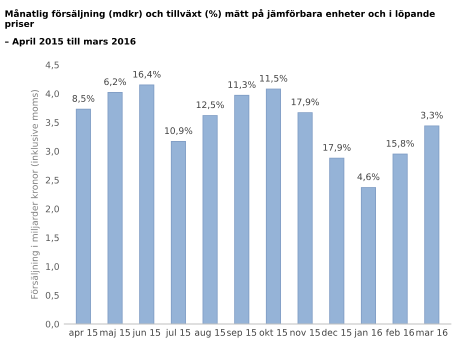 This screenshot has height=360, width=460. Describe the element at coordinates (432, 116) in the screenshot. I see `annotation: 3,3%` at that location.